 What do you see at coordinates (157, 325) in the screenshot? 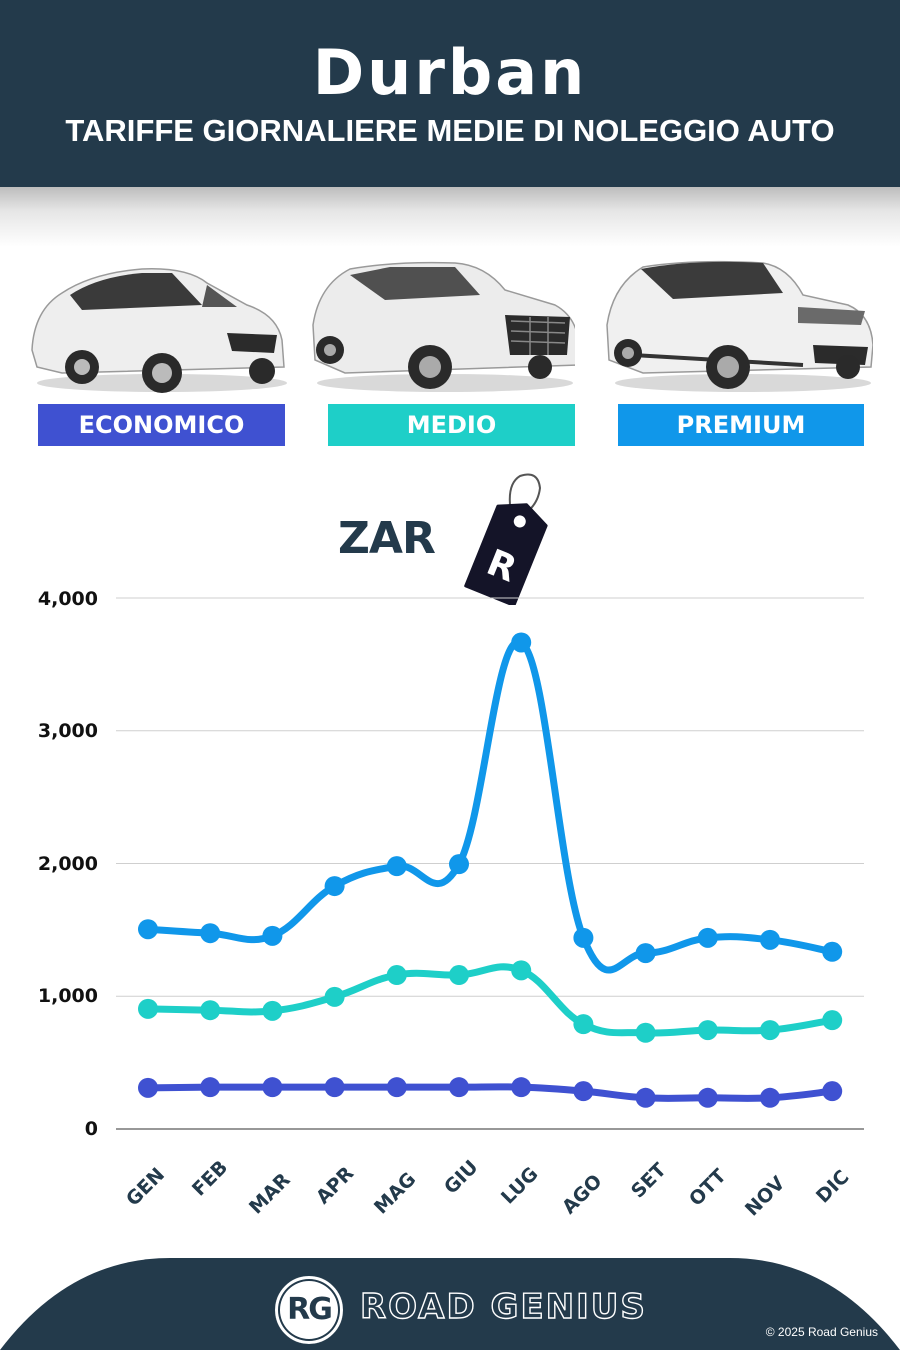
I see `economy-car-image` at bounding box center [157, 325].